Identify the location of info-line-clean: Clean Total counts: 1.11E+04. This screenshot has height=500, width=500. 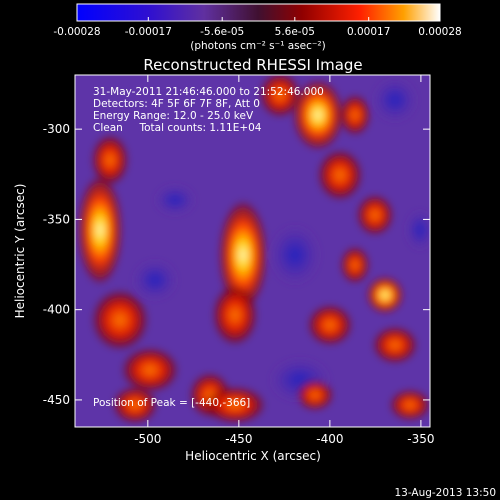
(177, 128).